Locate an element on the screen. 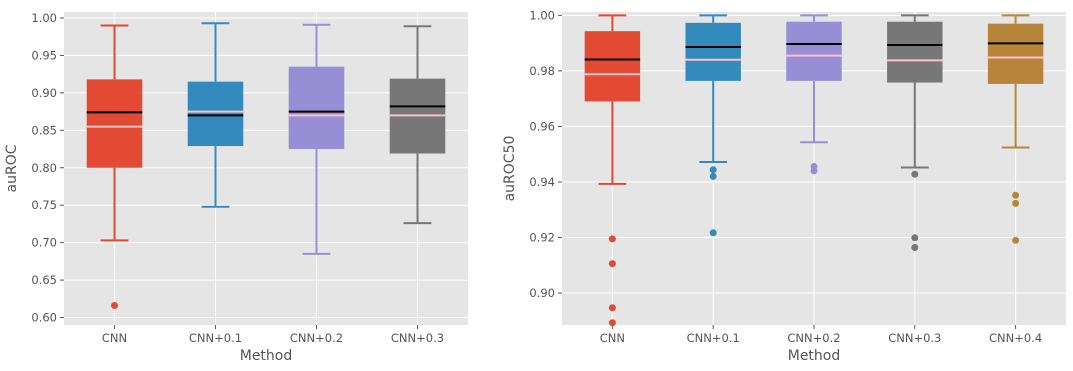 This screenshot has width=1073, height=371. y-axis-label: auROC is located at coordinates (12, 168).